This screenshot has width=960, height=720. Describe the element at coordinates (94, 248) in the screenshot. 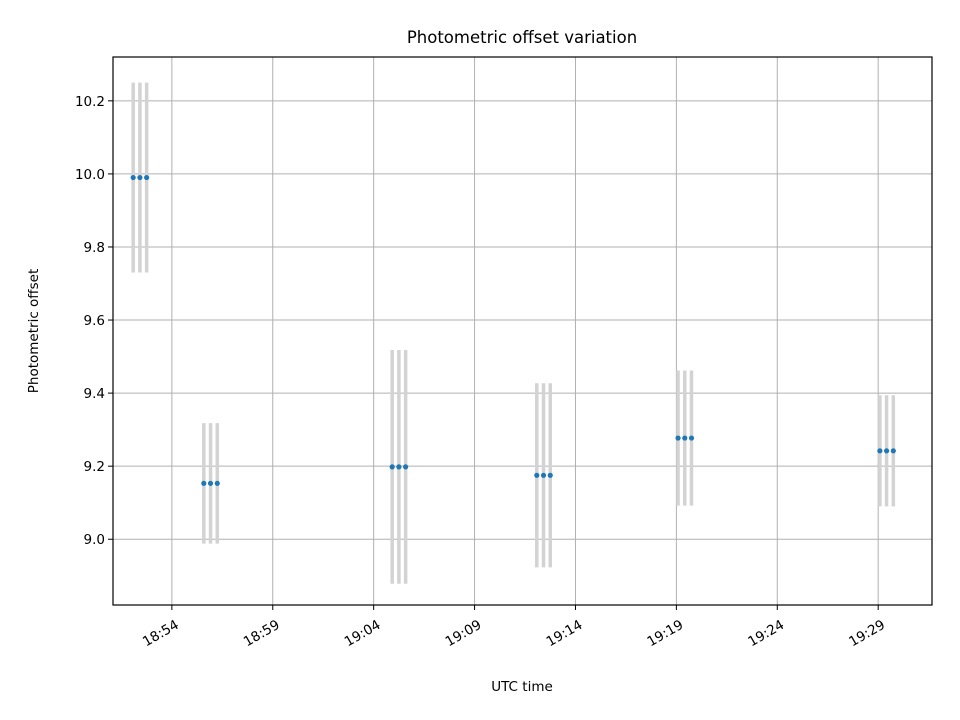

I see `y-tick-label: 9.8` at that location.